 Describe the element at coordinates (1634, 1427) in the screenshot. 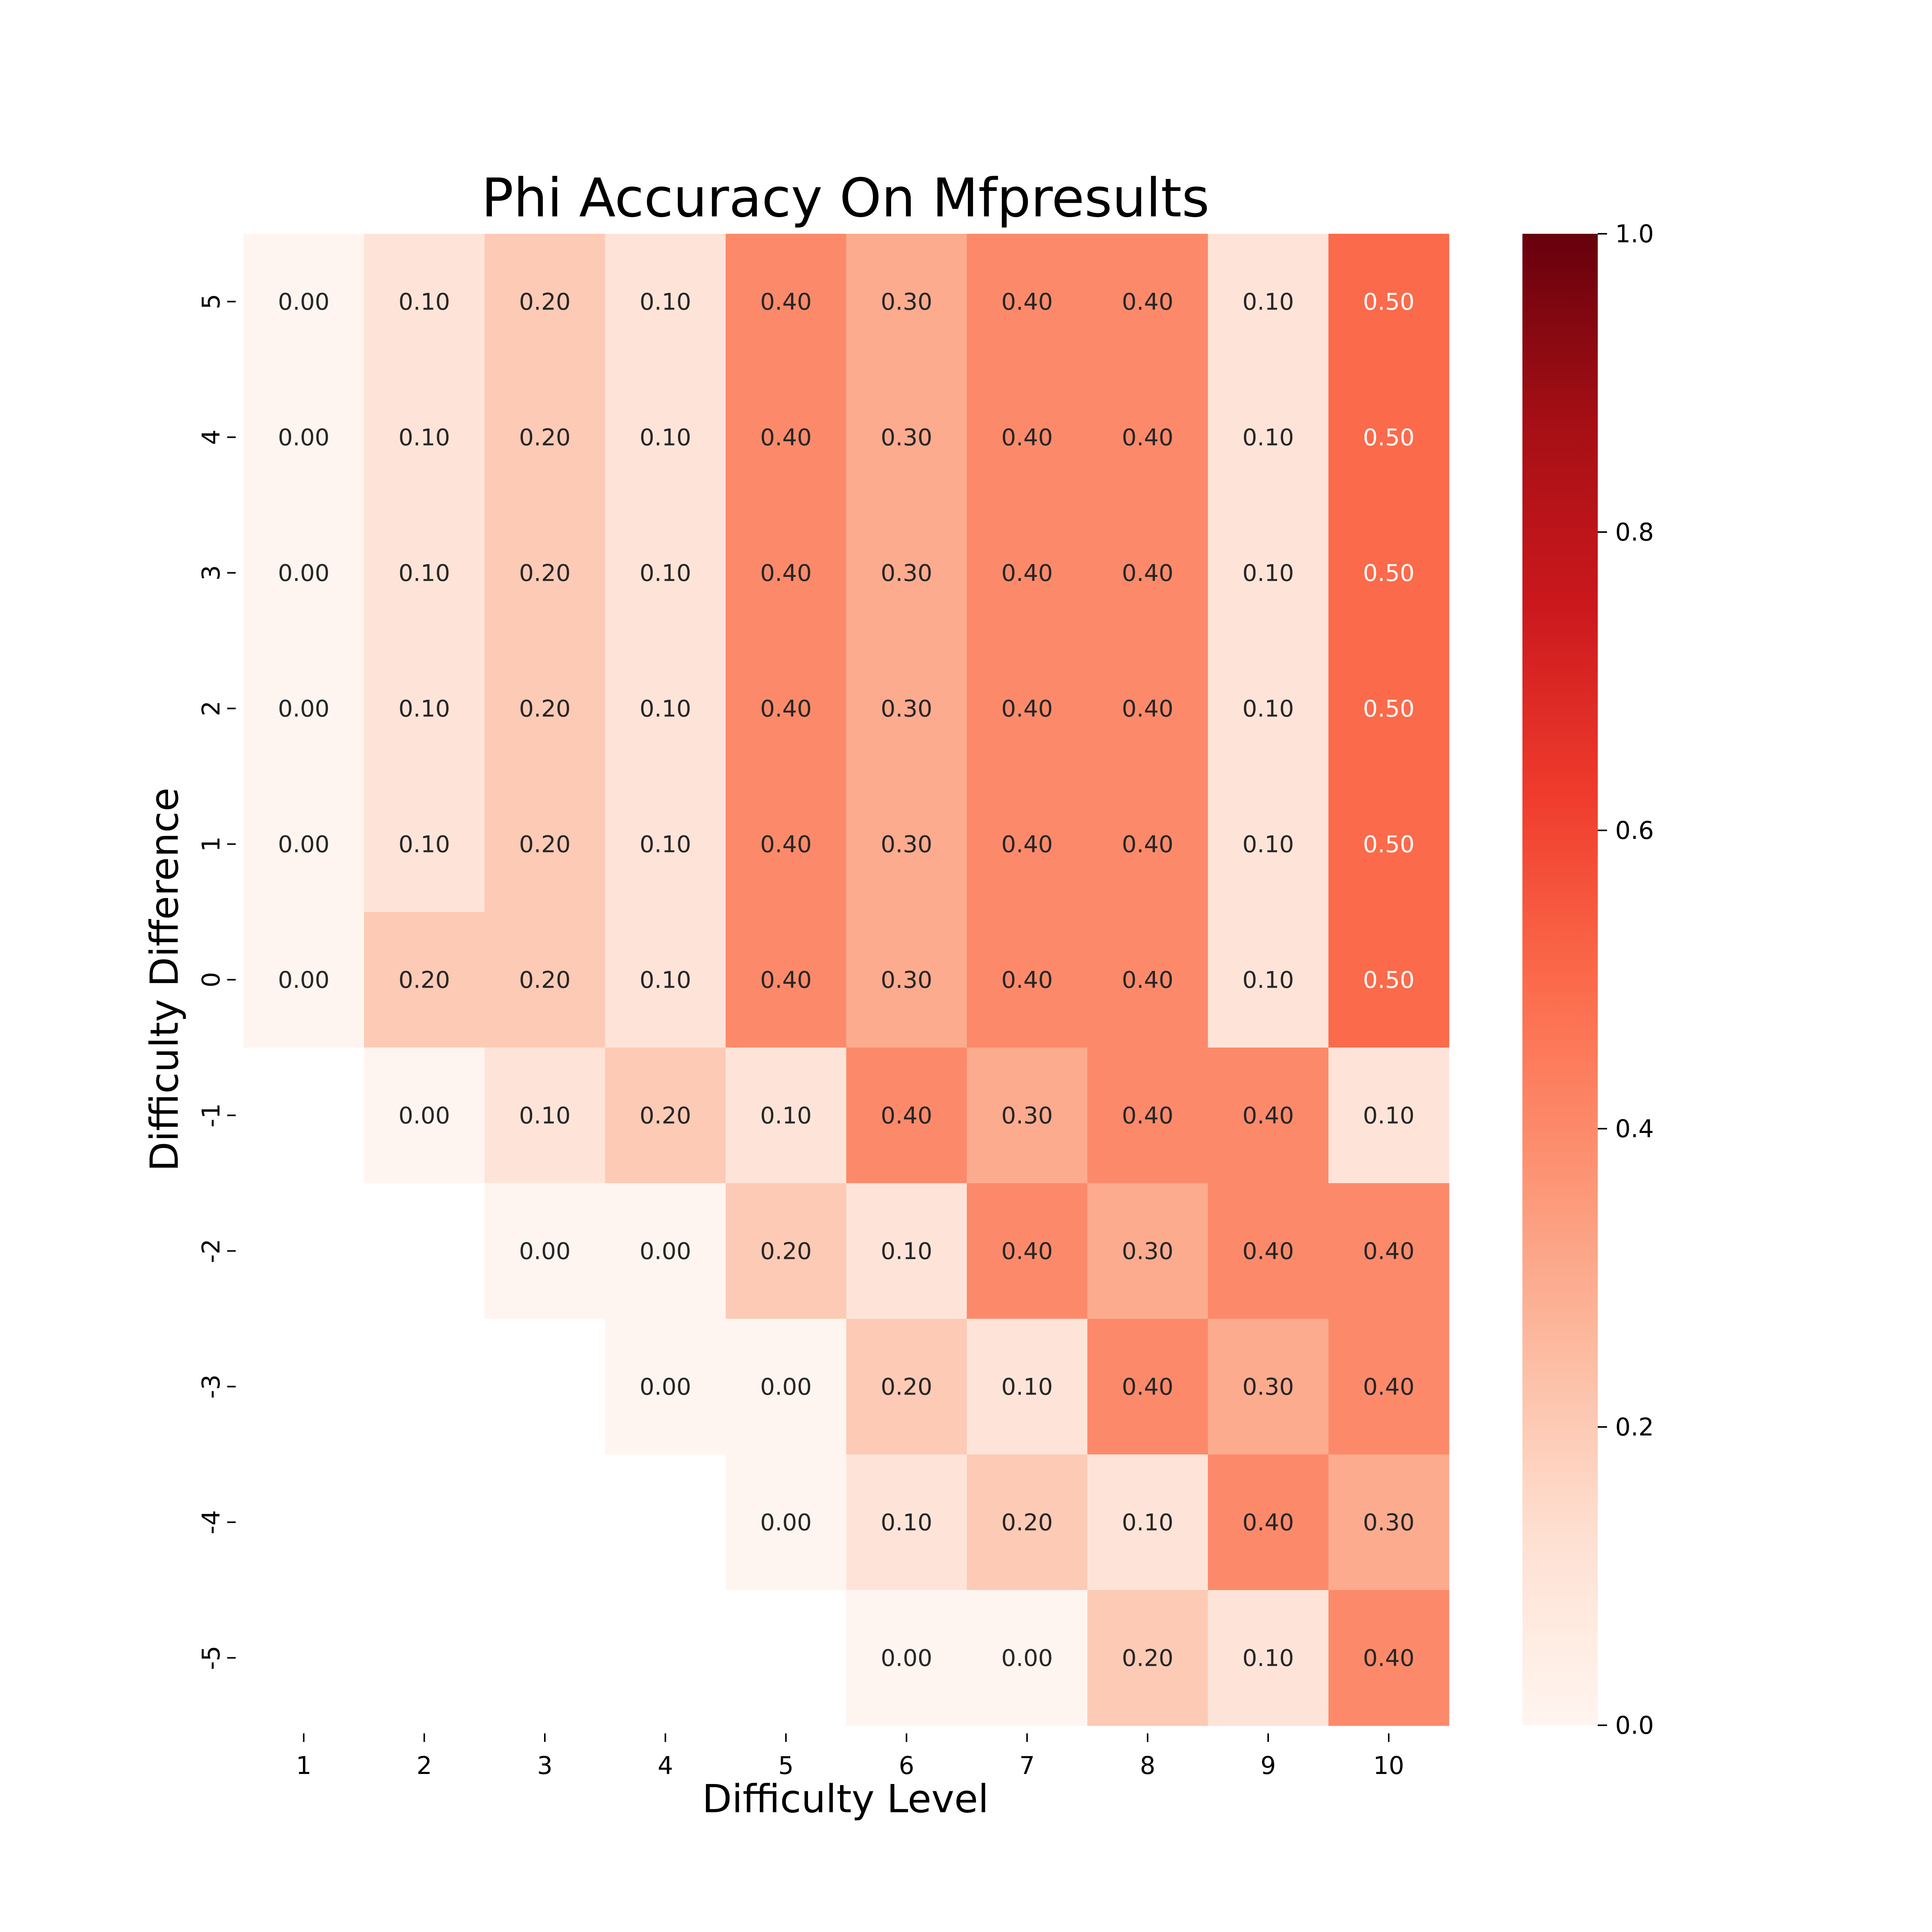

I see `colorbar-tick-label: 0.2` at that location.